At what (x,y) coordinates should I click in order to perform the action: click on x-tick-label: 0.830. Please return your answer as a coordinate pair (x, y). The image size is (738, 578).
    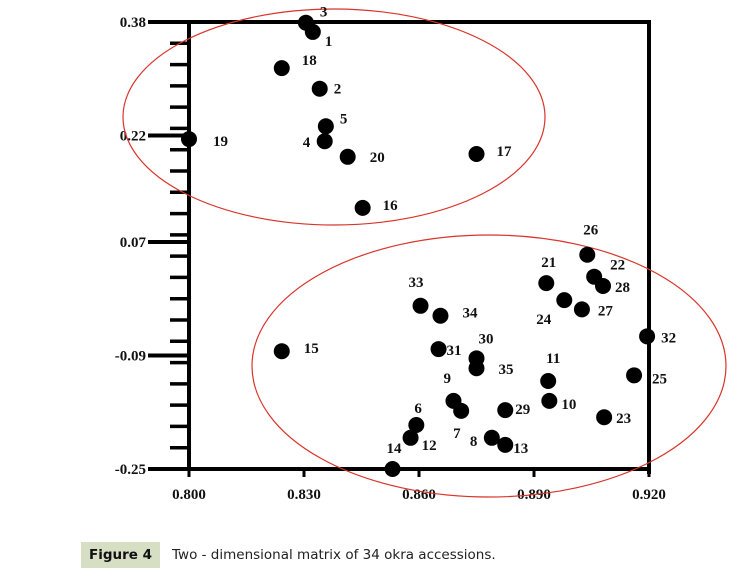
    Looking at the image, I should click on (304, 495).